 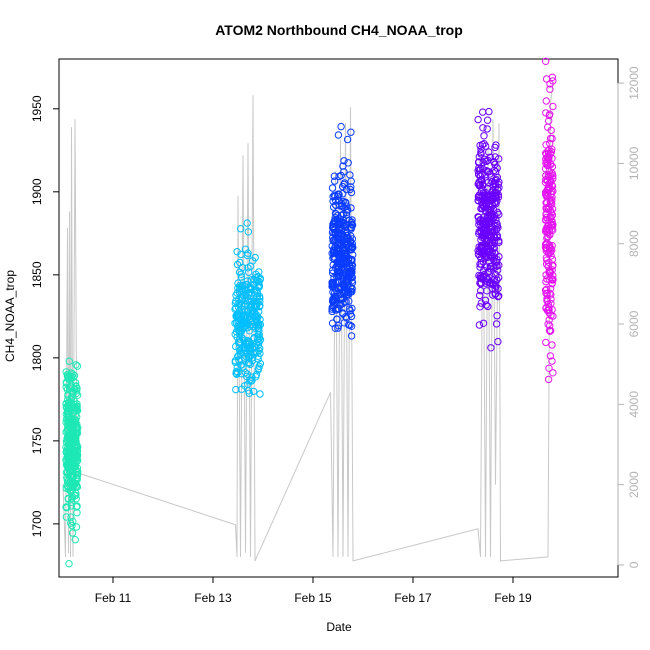 What do you see at coordinates (313, 598) in the screenshot?
I see `x-tick-label: Feb 15` at bounding box center [313, 598].